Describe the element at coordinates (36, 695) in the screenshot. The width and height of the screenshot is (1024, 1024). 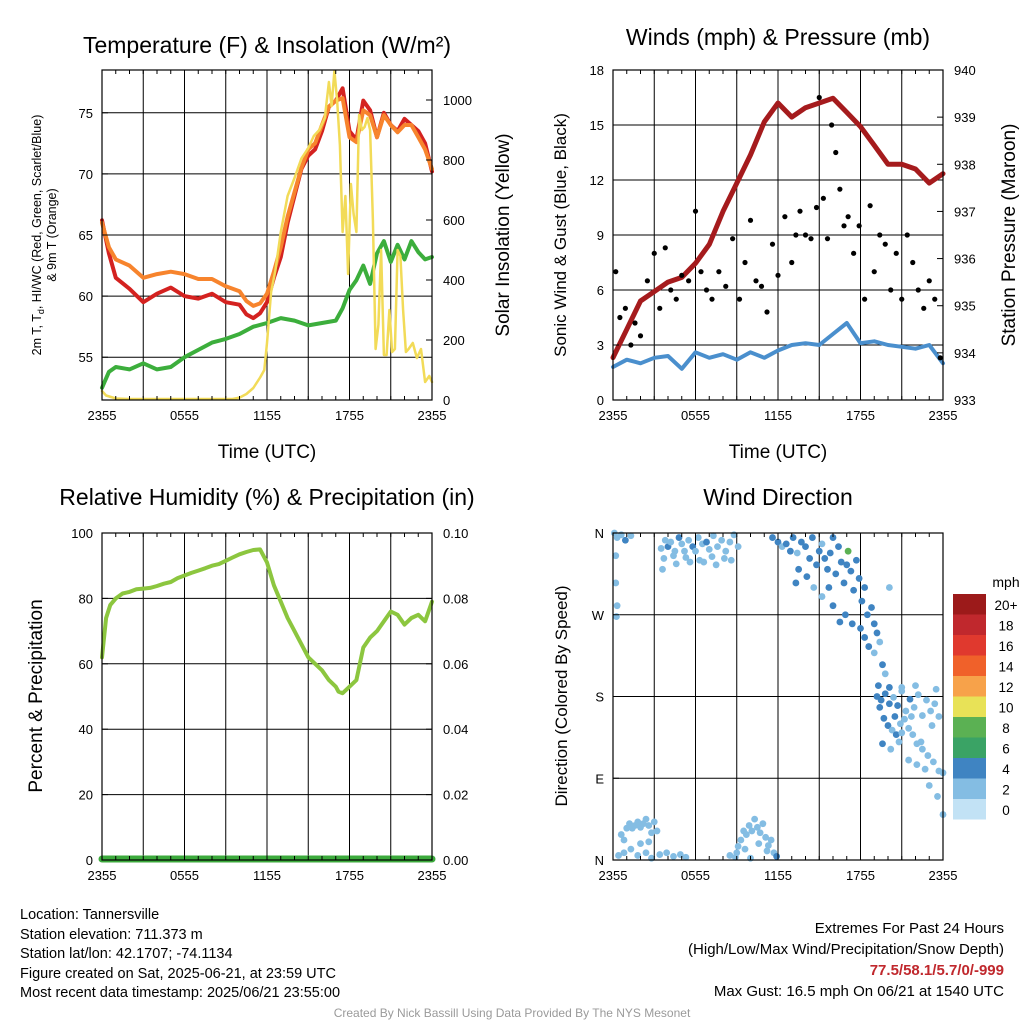
I see `rh-ylabel: Percent & Precipitation` at that location.